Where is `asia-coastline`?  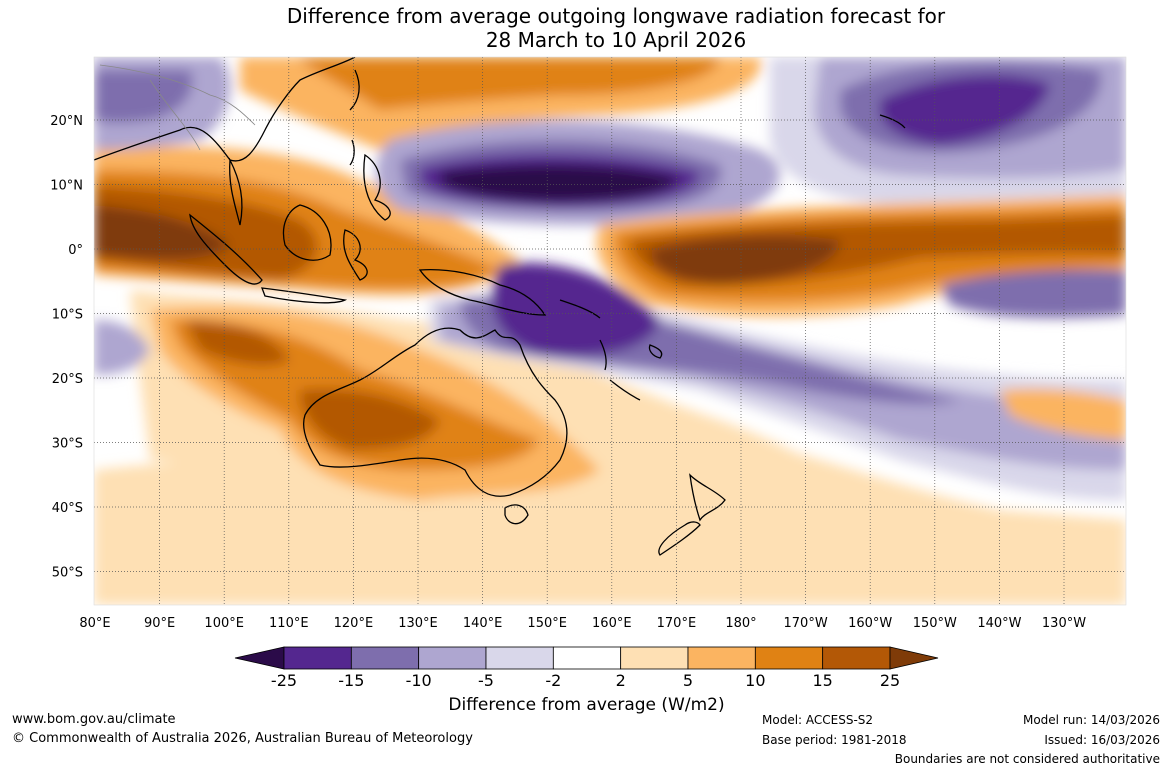
asia-coastline is located at coordinates (225, 109).